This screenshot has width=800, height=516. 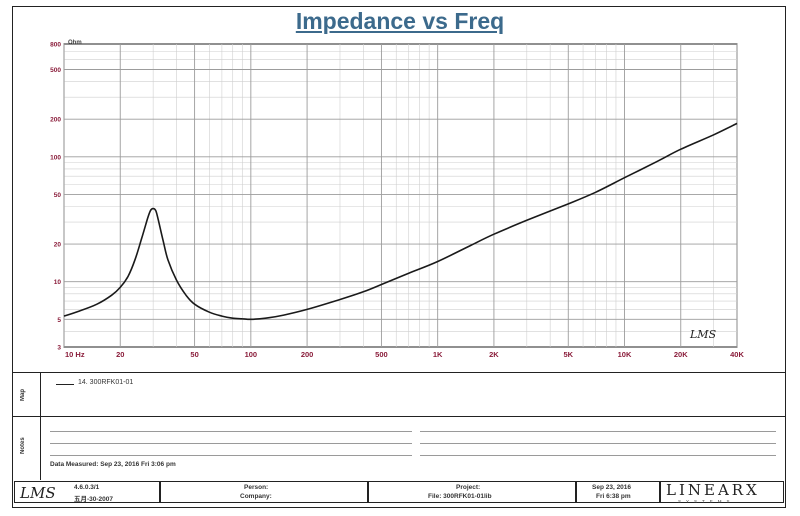 I want to click on x-tick-label: 40K, so click(x=737, y=354).